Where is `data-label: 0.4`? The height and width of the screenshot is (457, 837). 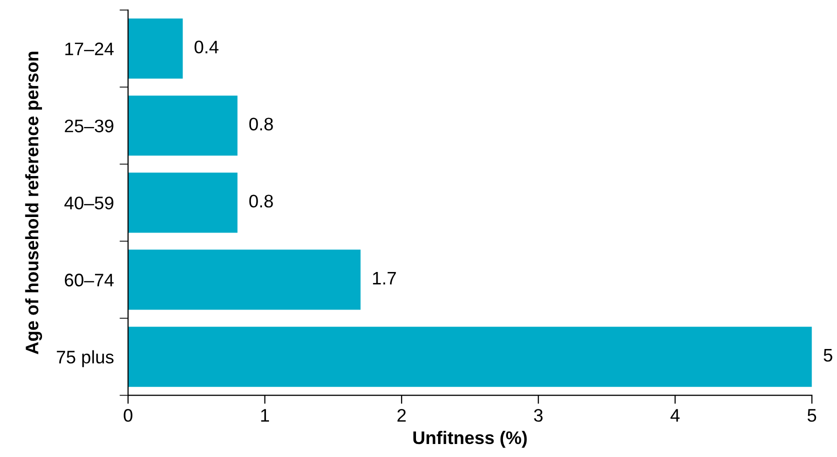
data-label: 0.4 is located at coordinates (206, 47).